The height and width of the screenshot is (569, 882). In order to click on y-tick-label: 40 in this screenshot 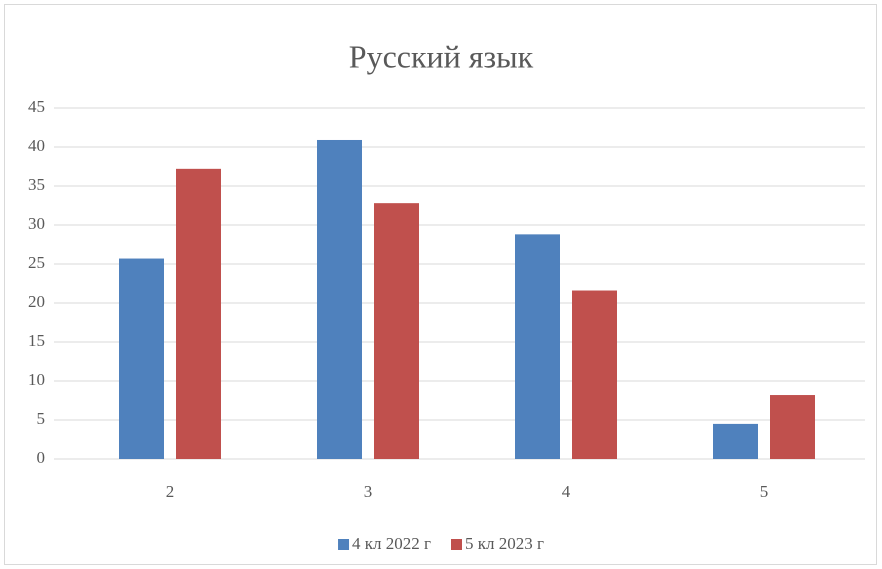, I will do `click(36, 145)`.